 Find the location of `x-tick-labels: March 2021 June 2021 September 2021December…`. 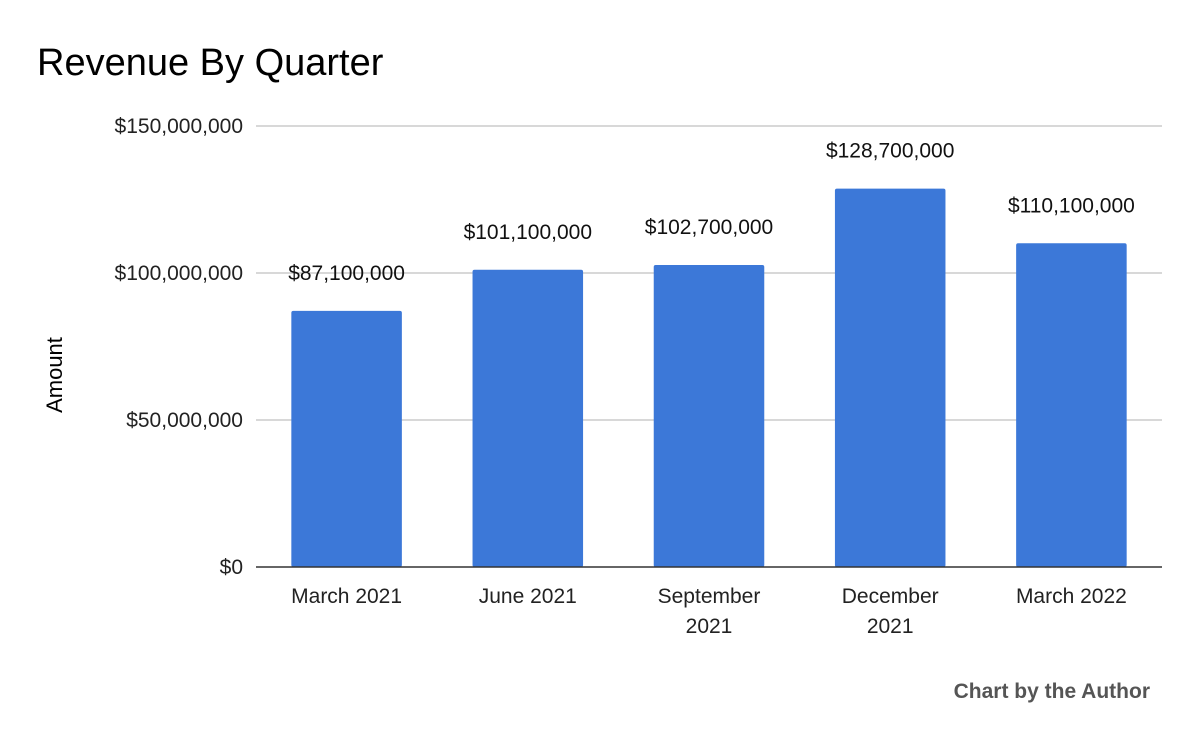

x-tick-labels: March 2021 June 2021 September 2021December… is located at coordinates (709, 611).